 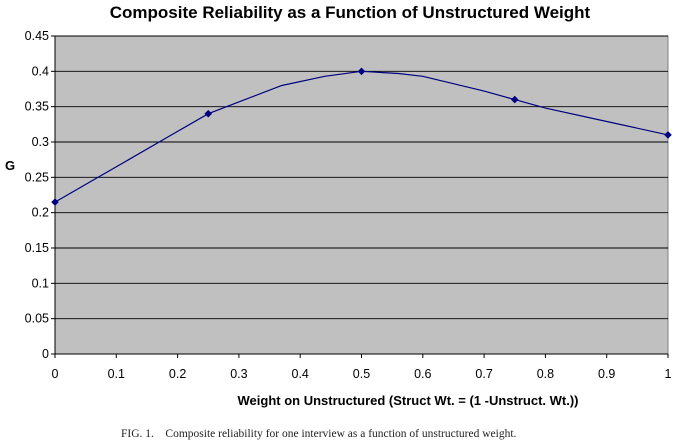 What do you see at coordinates (37, 319) in the screenshot?
I see `y-tick-label: 0.05` at bounding box center [37, 319].